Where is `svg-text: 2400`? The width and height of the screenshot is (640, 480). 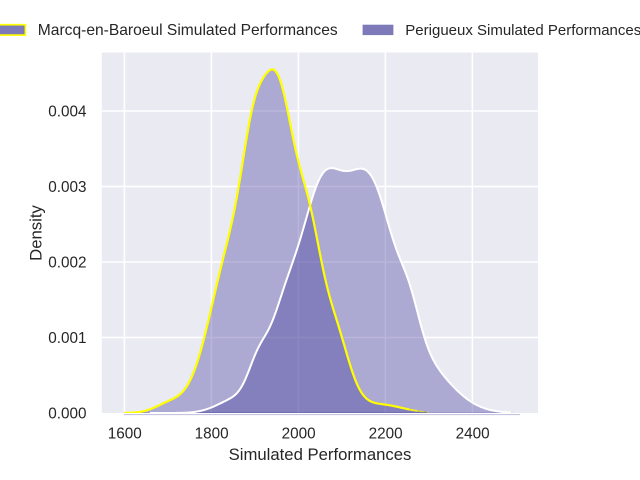 svg-text: 2400 is located at coordinates (473, 433).